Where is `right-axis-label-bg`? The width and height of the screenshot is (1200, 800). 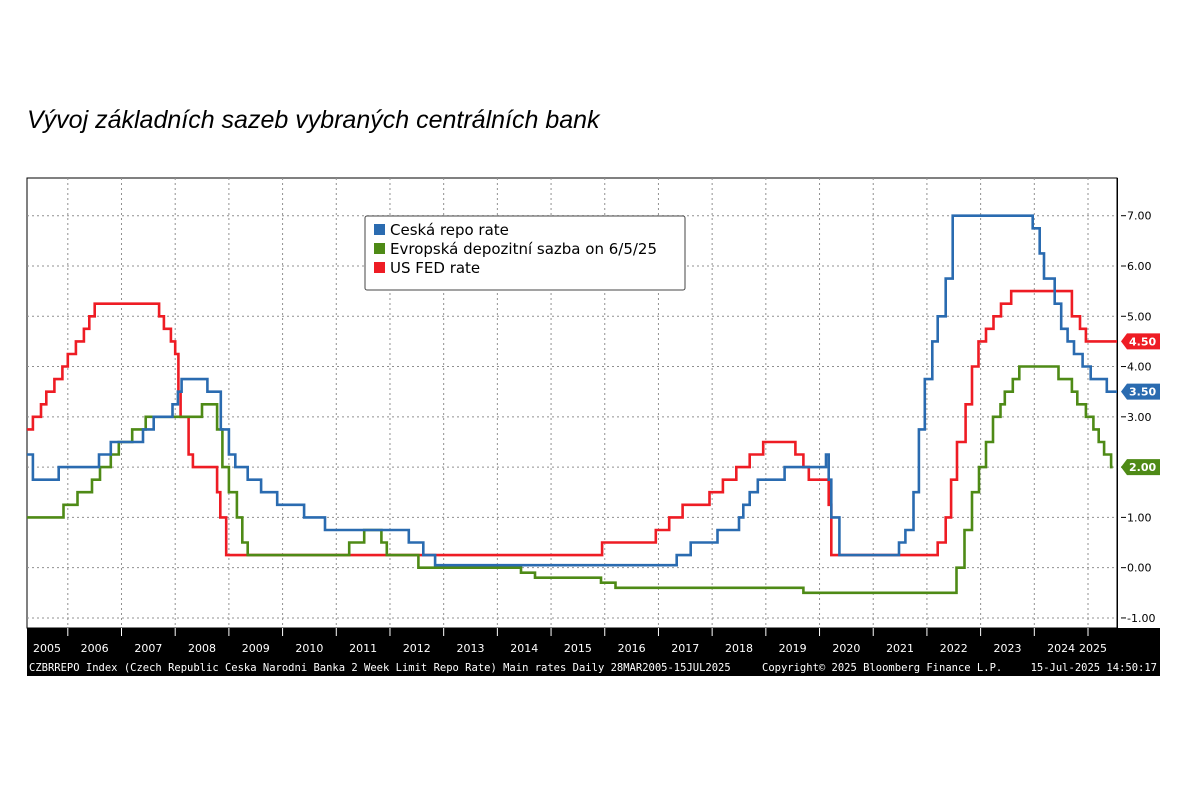
right-axis-label-bg is located at coordinates (1140, 403).